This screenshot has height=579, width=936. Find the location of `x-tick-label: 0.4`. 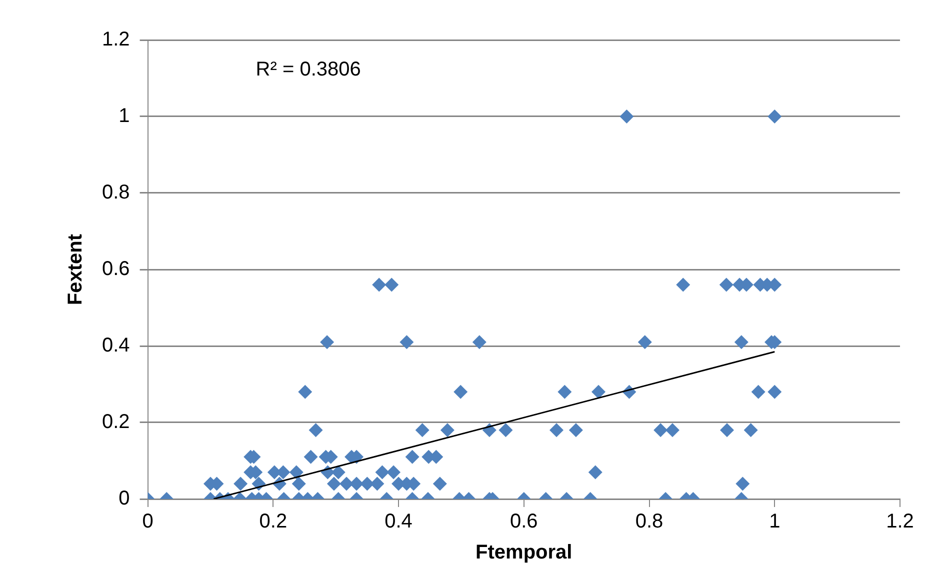

x-tick-label: 0.4 is located at coordinates (398, 521).